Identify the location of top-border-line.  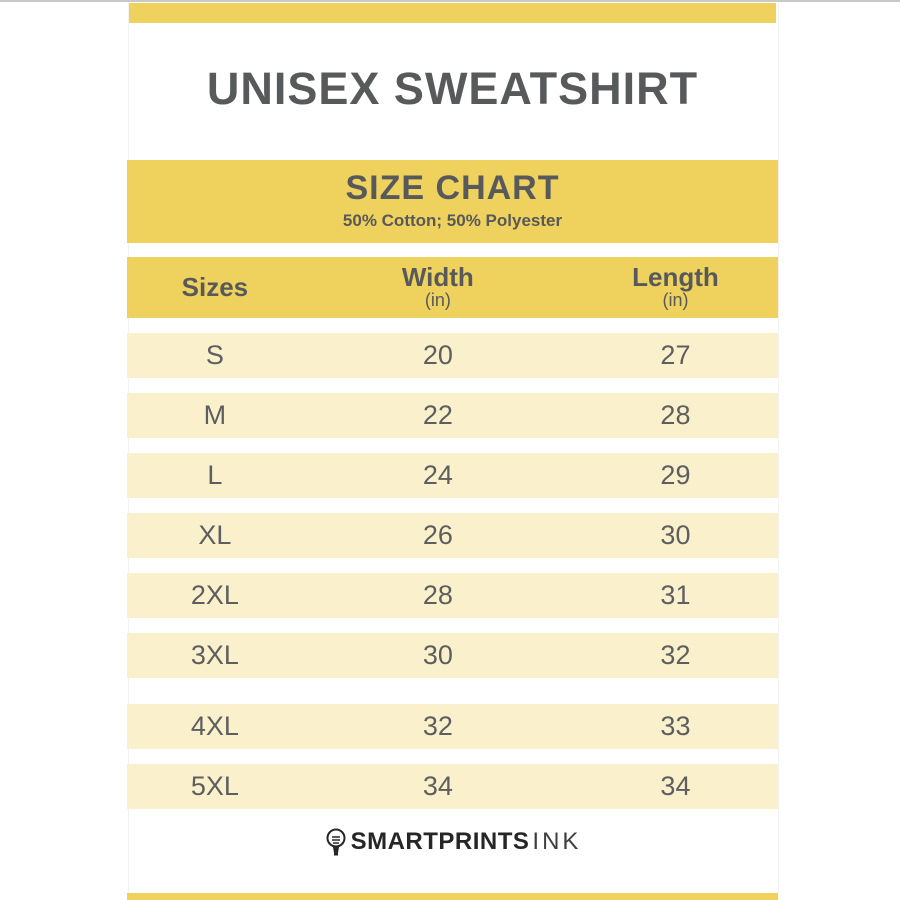
(450, 1).